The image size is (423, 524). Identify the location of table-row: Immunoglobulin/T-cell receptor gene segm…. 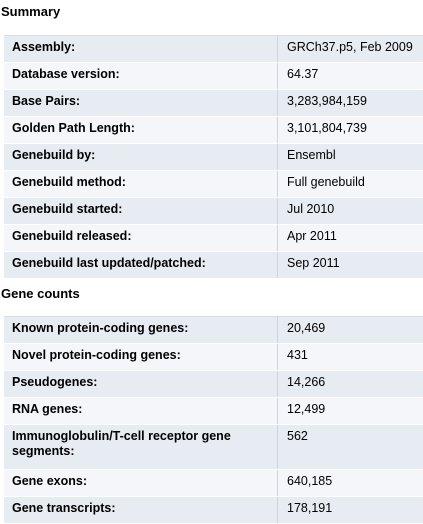
(213, 447).